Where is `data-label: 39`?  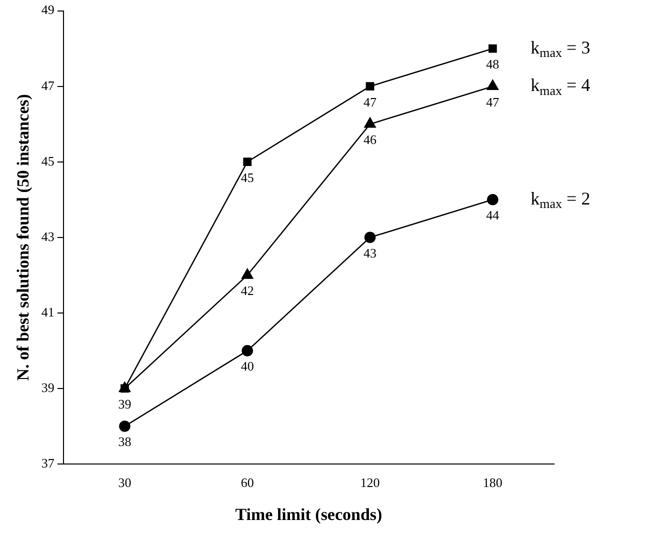 data-label: 39 is located at coordinates (125, 404).